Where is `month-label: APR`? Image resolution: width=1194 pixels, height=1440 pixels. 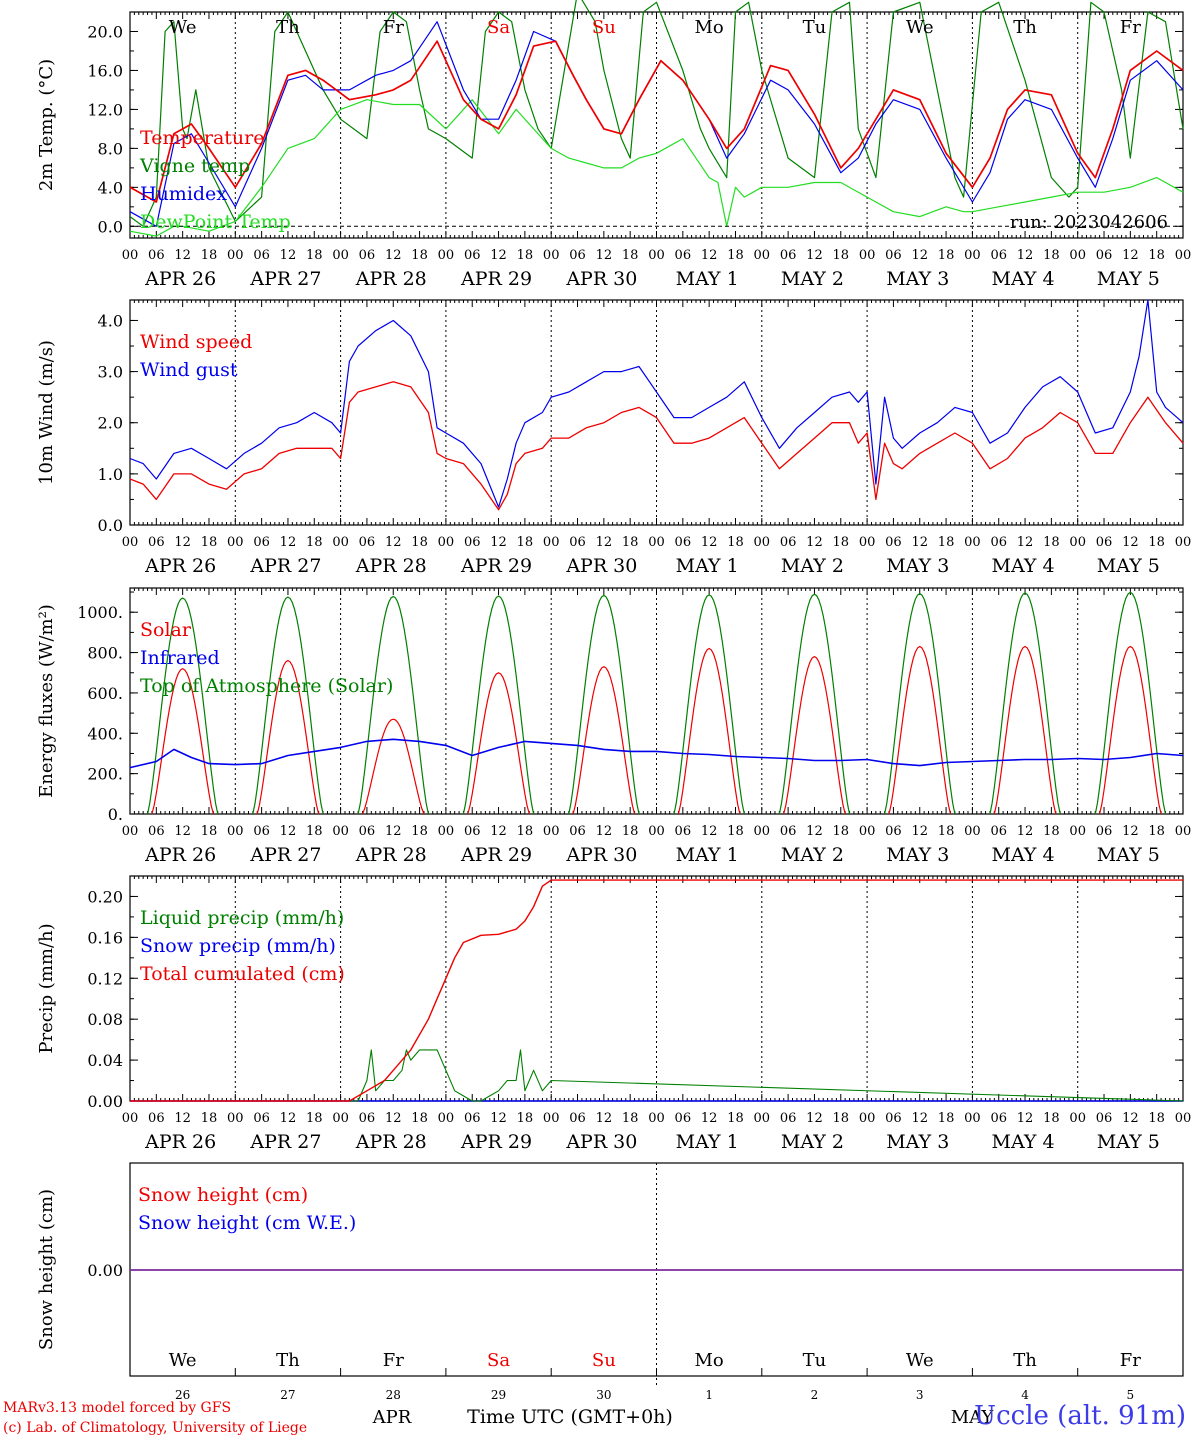
month-label: APR is located at coordinates (392, 1417).